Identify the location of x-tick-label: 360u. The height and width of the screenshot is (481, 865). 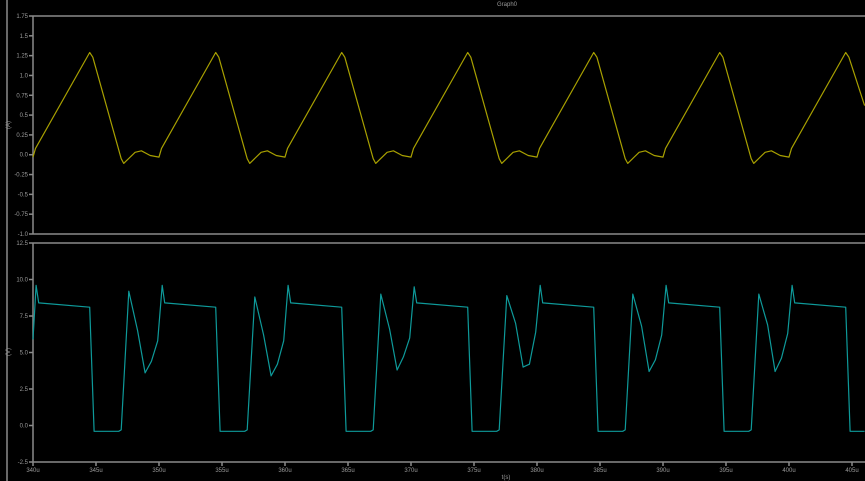
(284, 471).